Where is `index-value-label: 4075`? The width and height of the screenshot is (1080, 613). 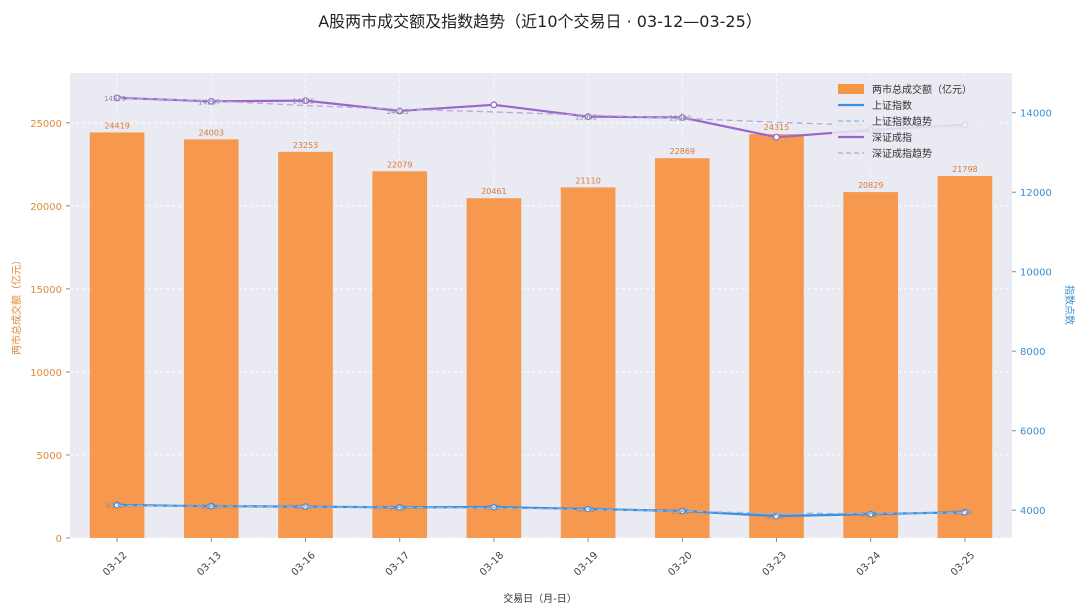 index-value-label: 4075 is located at coordinates (398, 508).